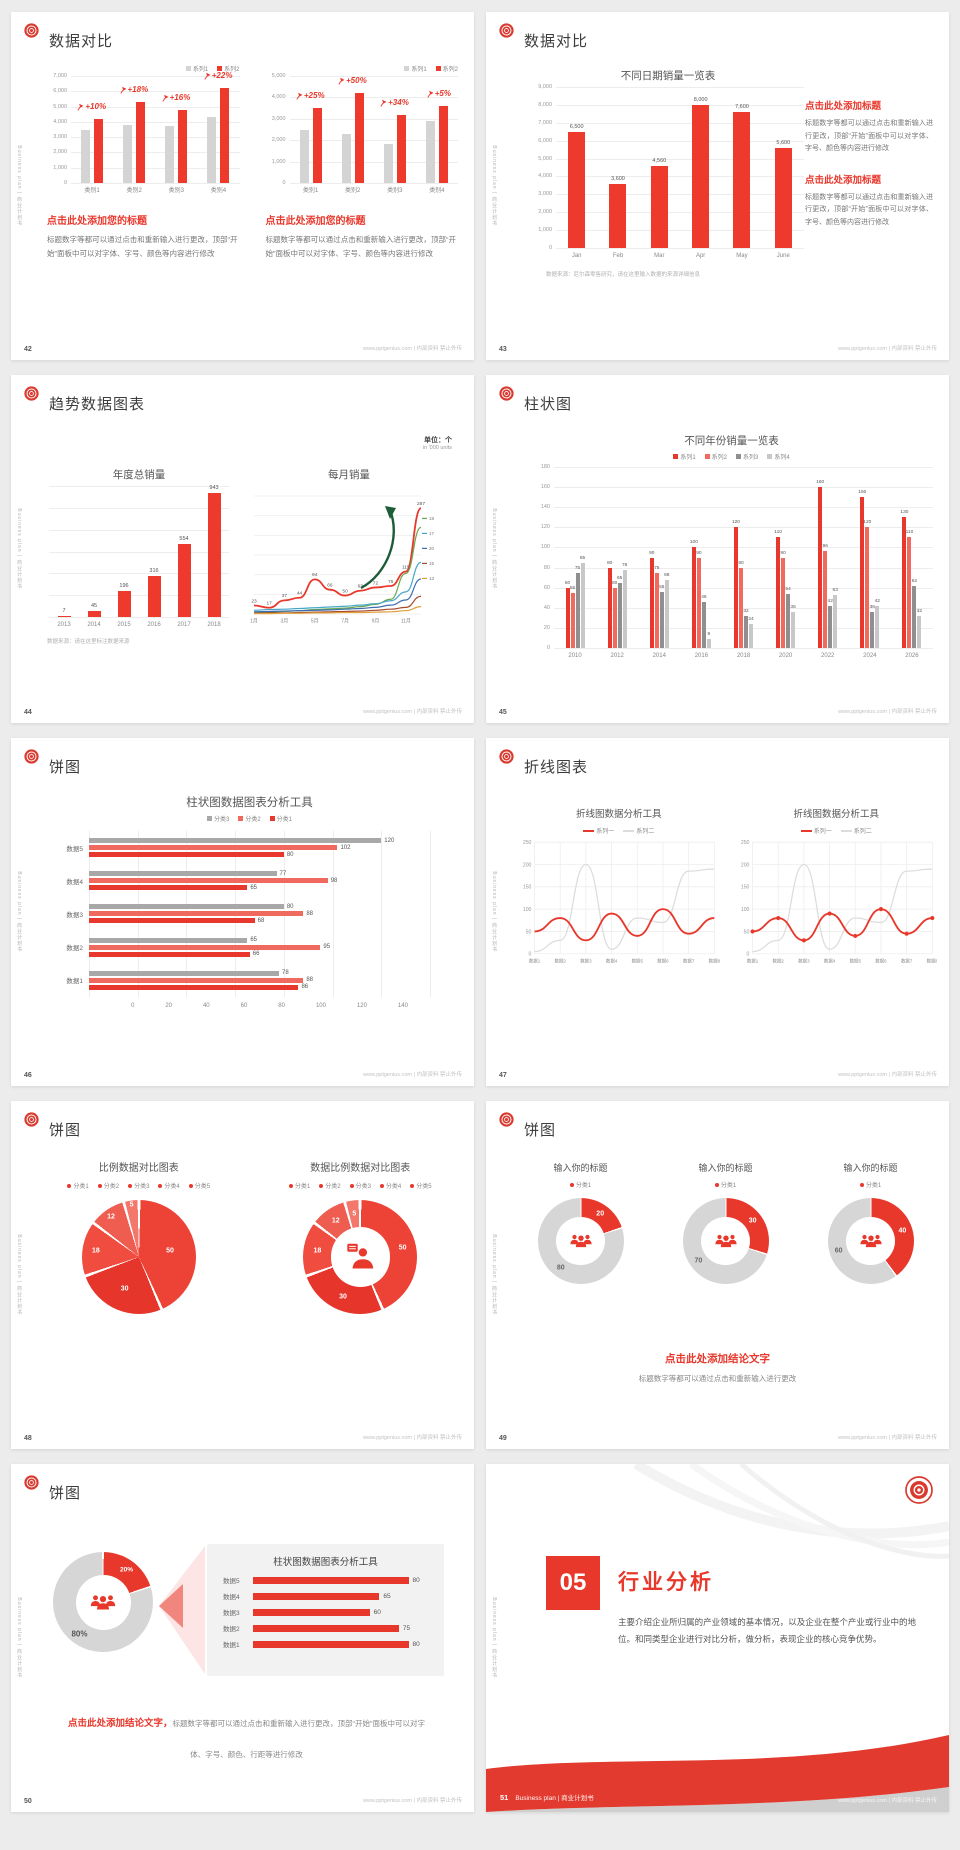 This screenshot has height=1850, width=960. What do you see at coordinates (576, 126) in the screenshot?
I see `bar-value: 6,500` at bounding box center [576, 126].